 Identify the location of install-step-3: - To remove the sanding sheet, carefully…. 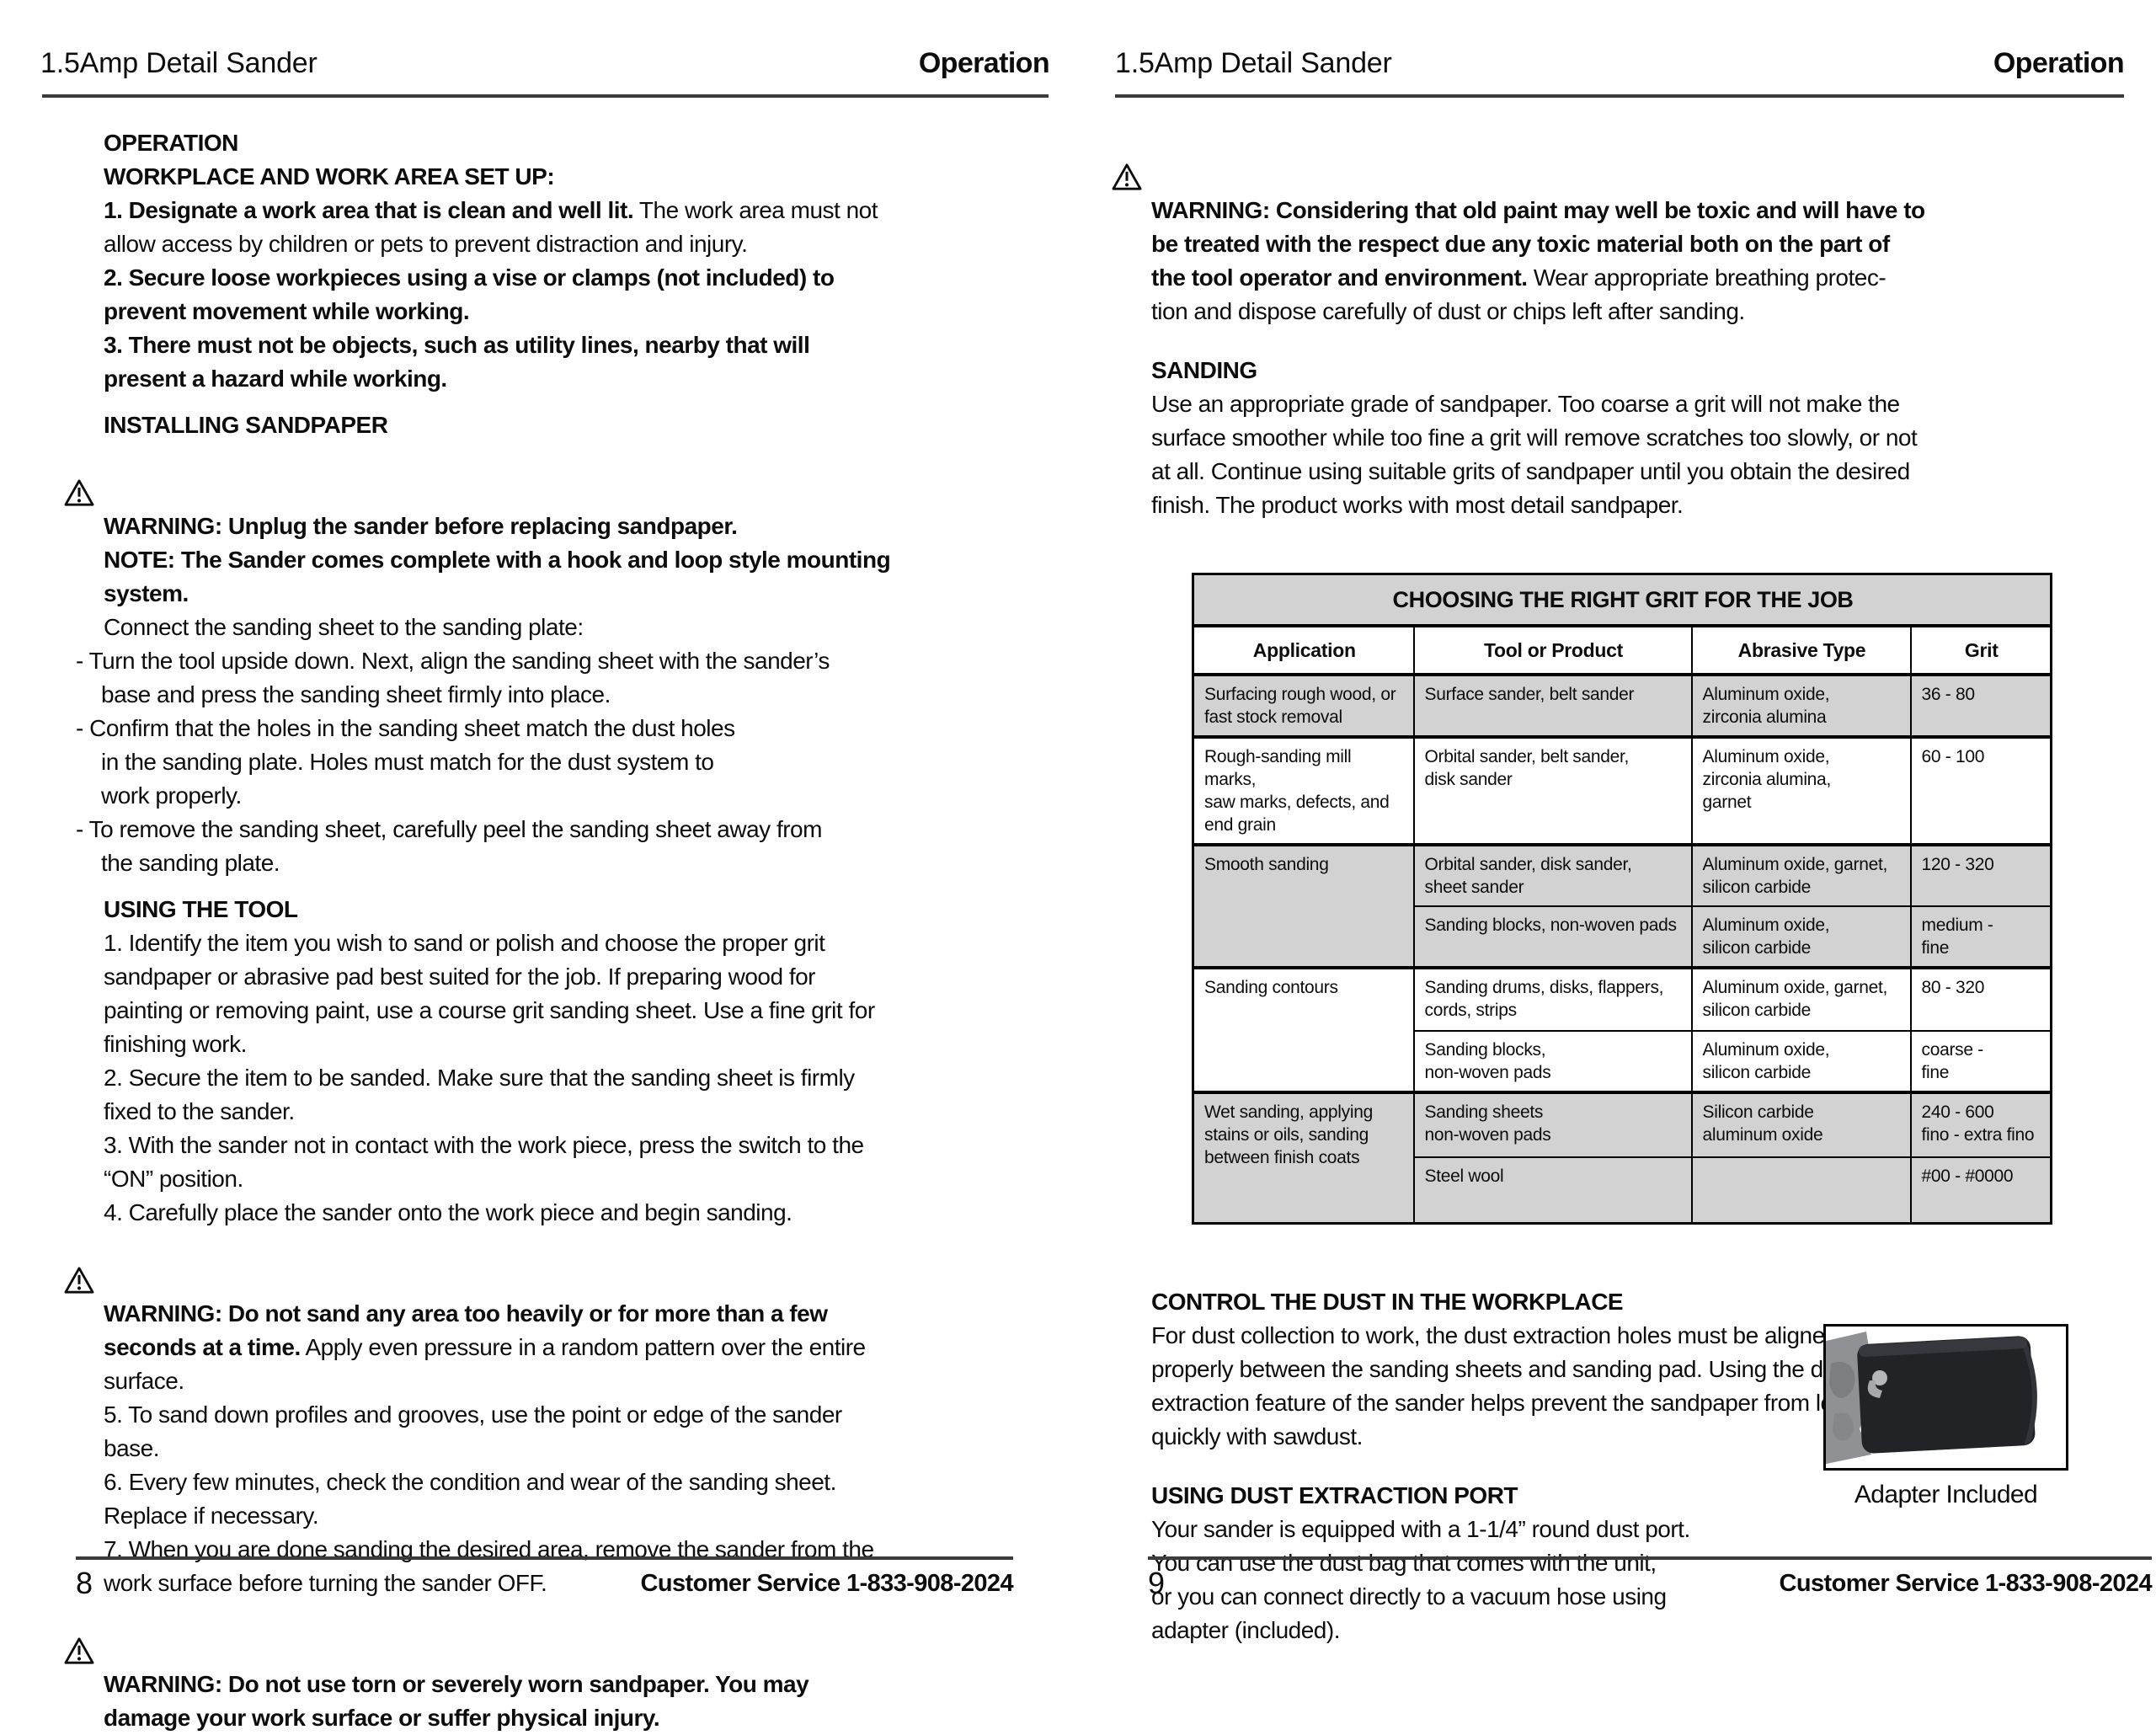
(449, 846).